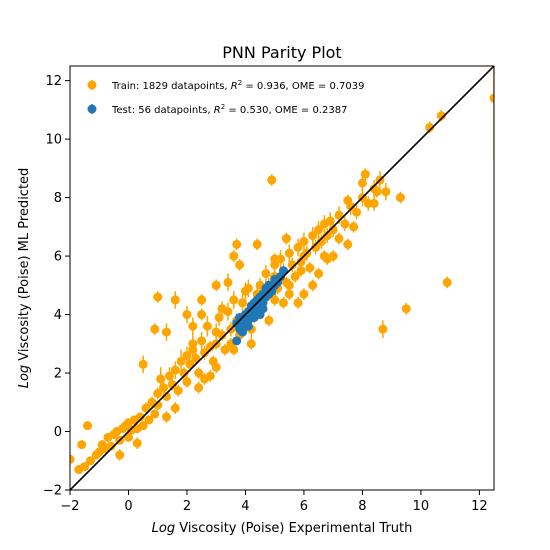  What do you see at coordinates (58, 198) in the screenshot?
I see `y-tick-label: 8` at bounding box center [58, 198].